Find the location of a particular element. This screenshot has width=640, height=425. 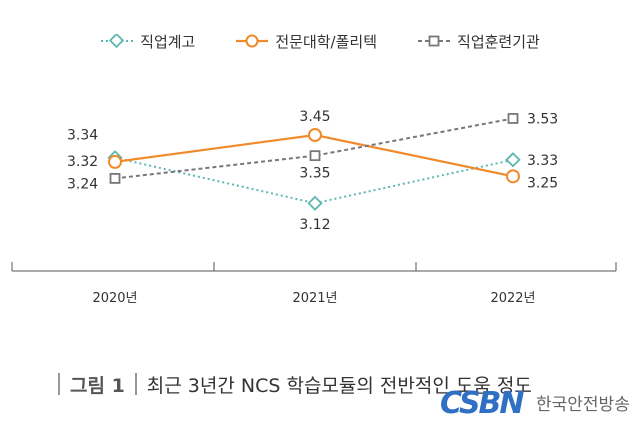

broadcaster-logo-icon: CSBN is located at coordinates (483, 402).